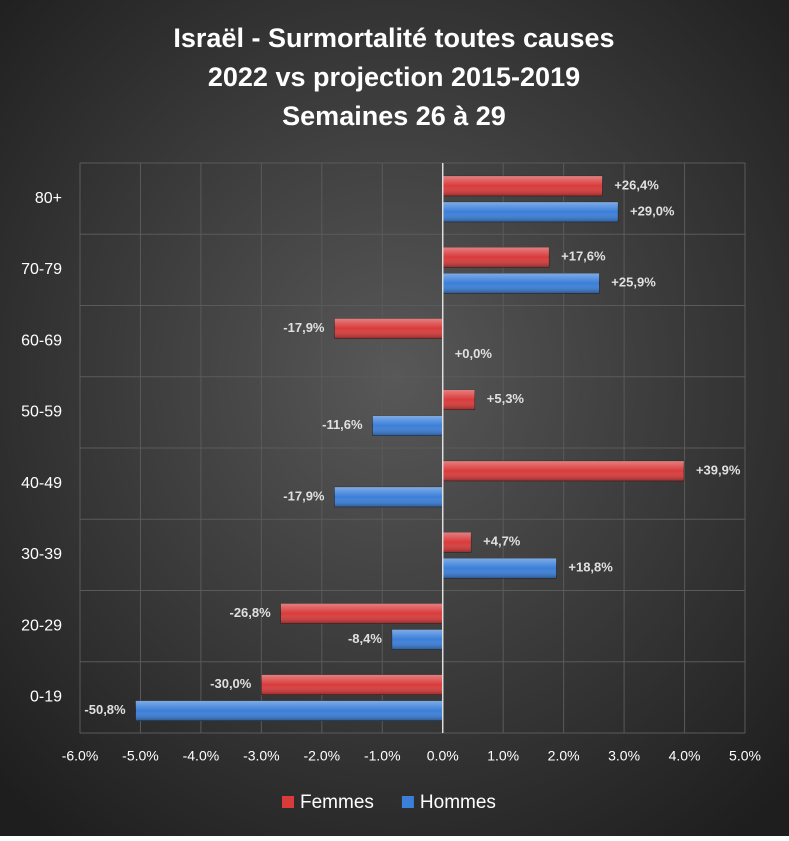  What do you see at coordinates (231, 683) in the screenshot?
I see `data-label: -30,0%` at bounding box center [231, 683].